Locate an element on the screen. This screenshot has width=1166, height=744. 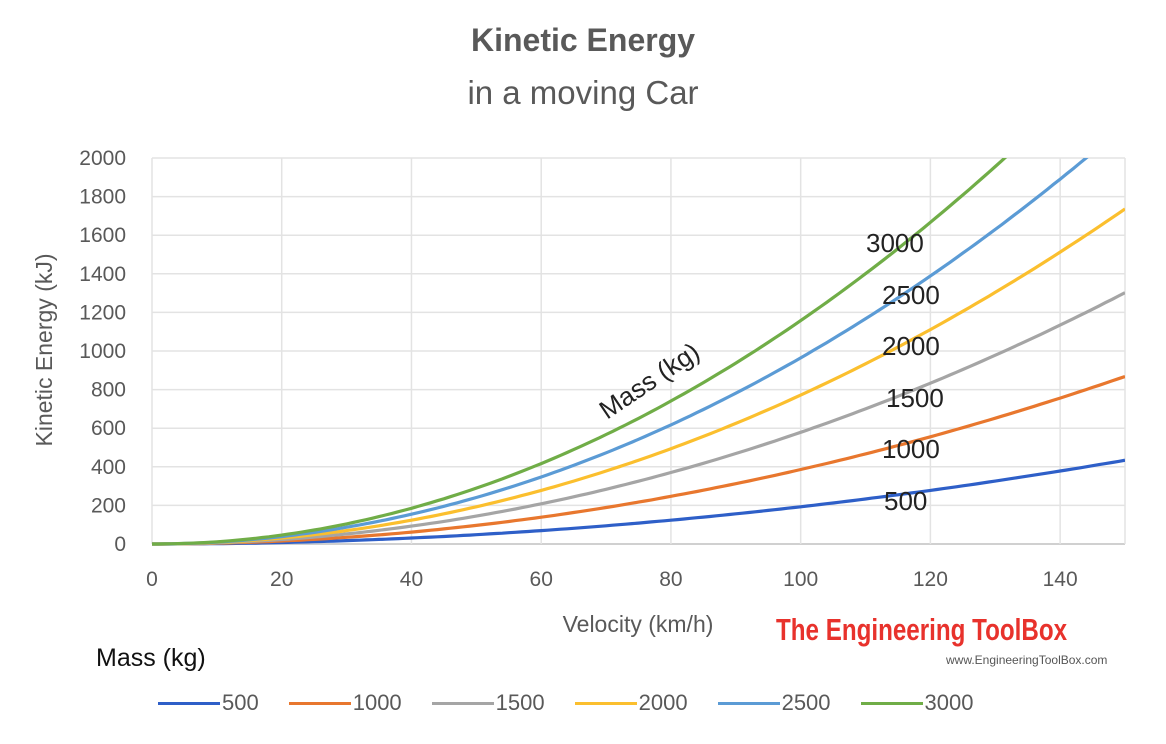
y-axis-label: Kinetic Energy (kJ) is located at coordinates (44, 349).